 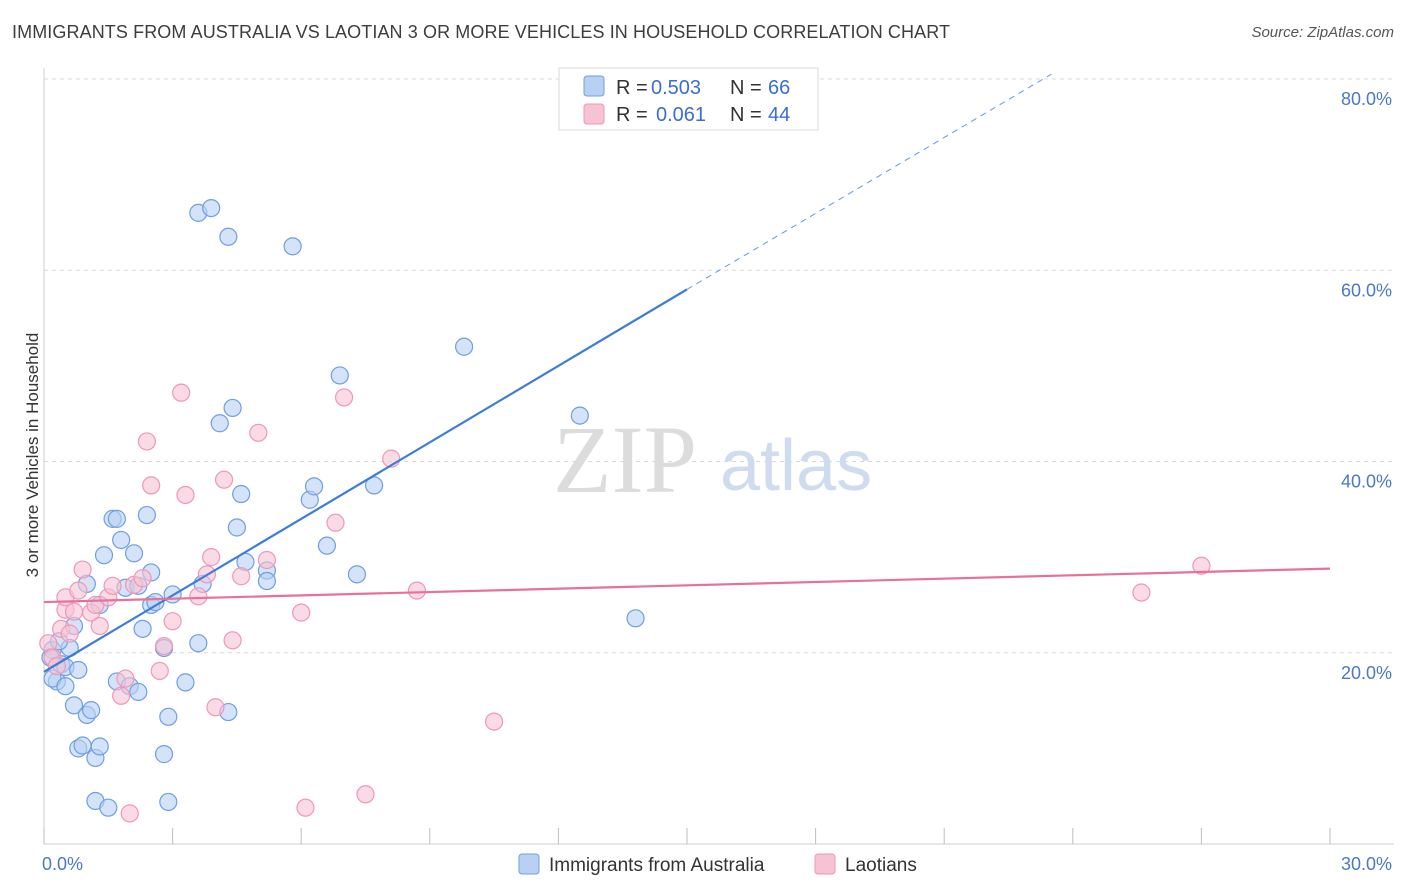 I want to click on watermark-atlas: atlas, so click(x=796, y=466).